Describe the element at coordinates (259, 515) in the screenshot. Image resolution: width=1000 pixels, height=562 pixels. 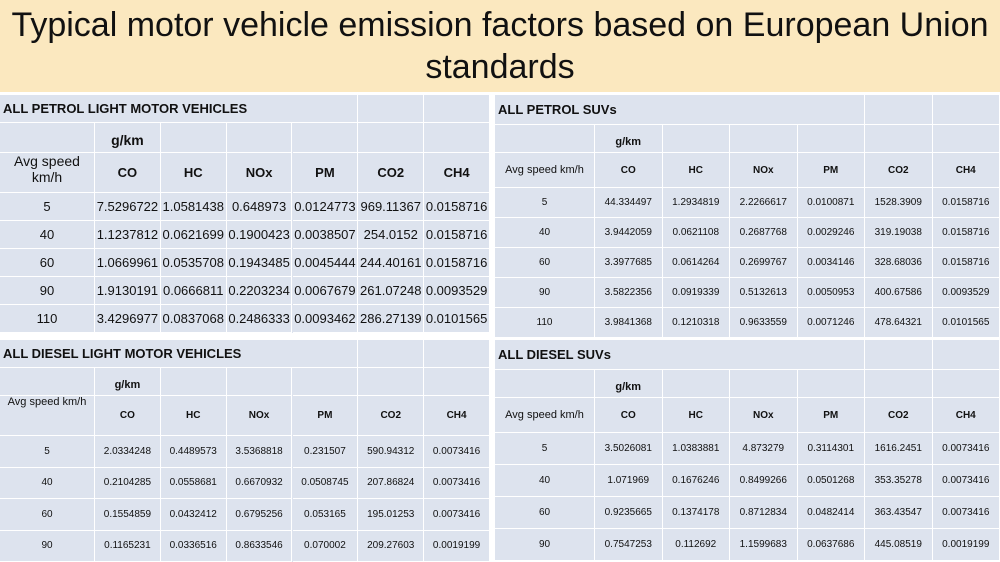
I see `value-cell: 0.6795256` at that location.